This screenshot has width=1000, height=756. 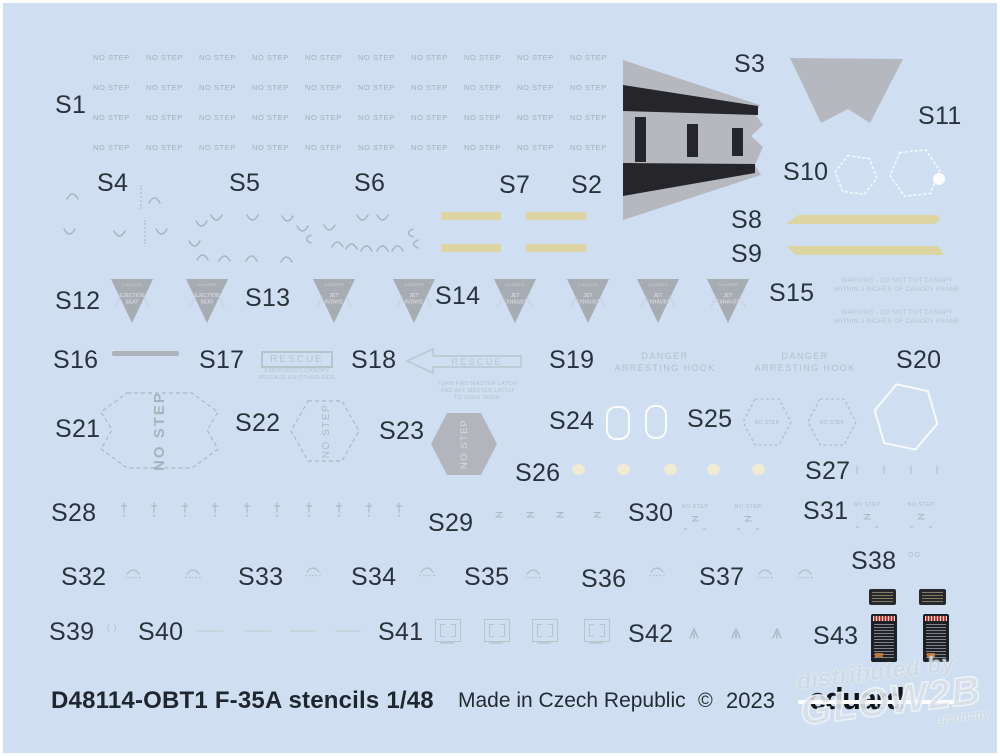 What do you see at coordinates (588, 303) in the screenshot?
I see `stencil-text: EXHAUST` at bounding box center [588, 303].